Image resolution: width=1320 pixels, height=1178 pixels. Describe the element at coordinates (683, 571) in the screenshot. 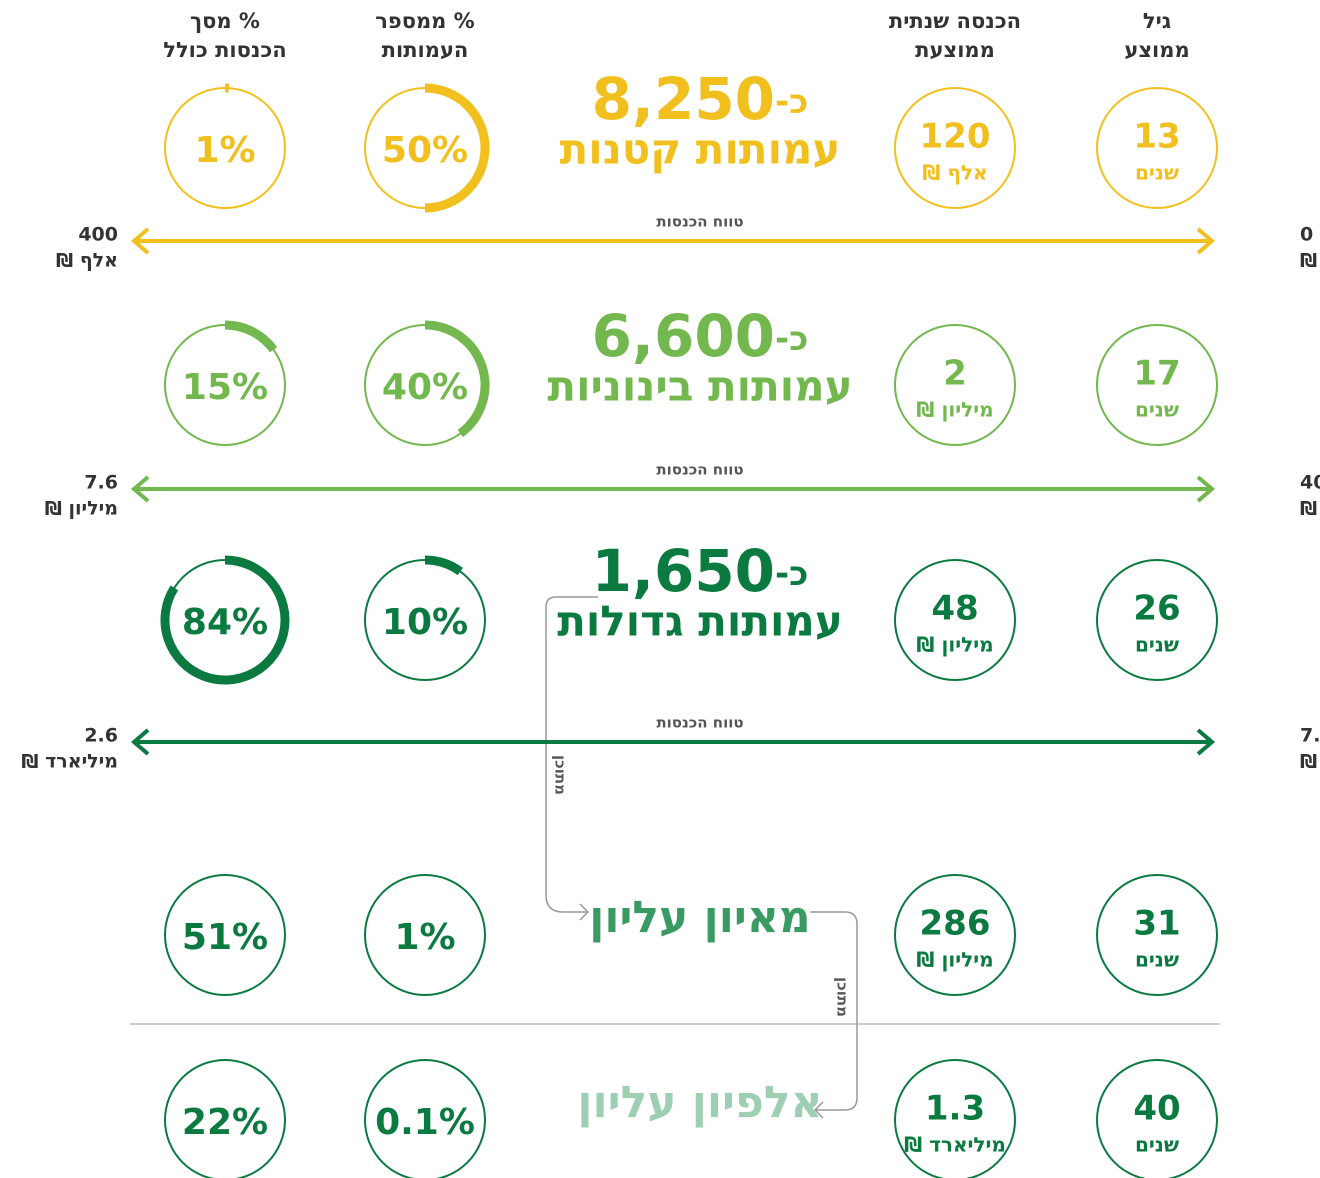

I see `count-value: 1,650` at that location.